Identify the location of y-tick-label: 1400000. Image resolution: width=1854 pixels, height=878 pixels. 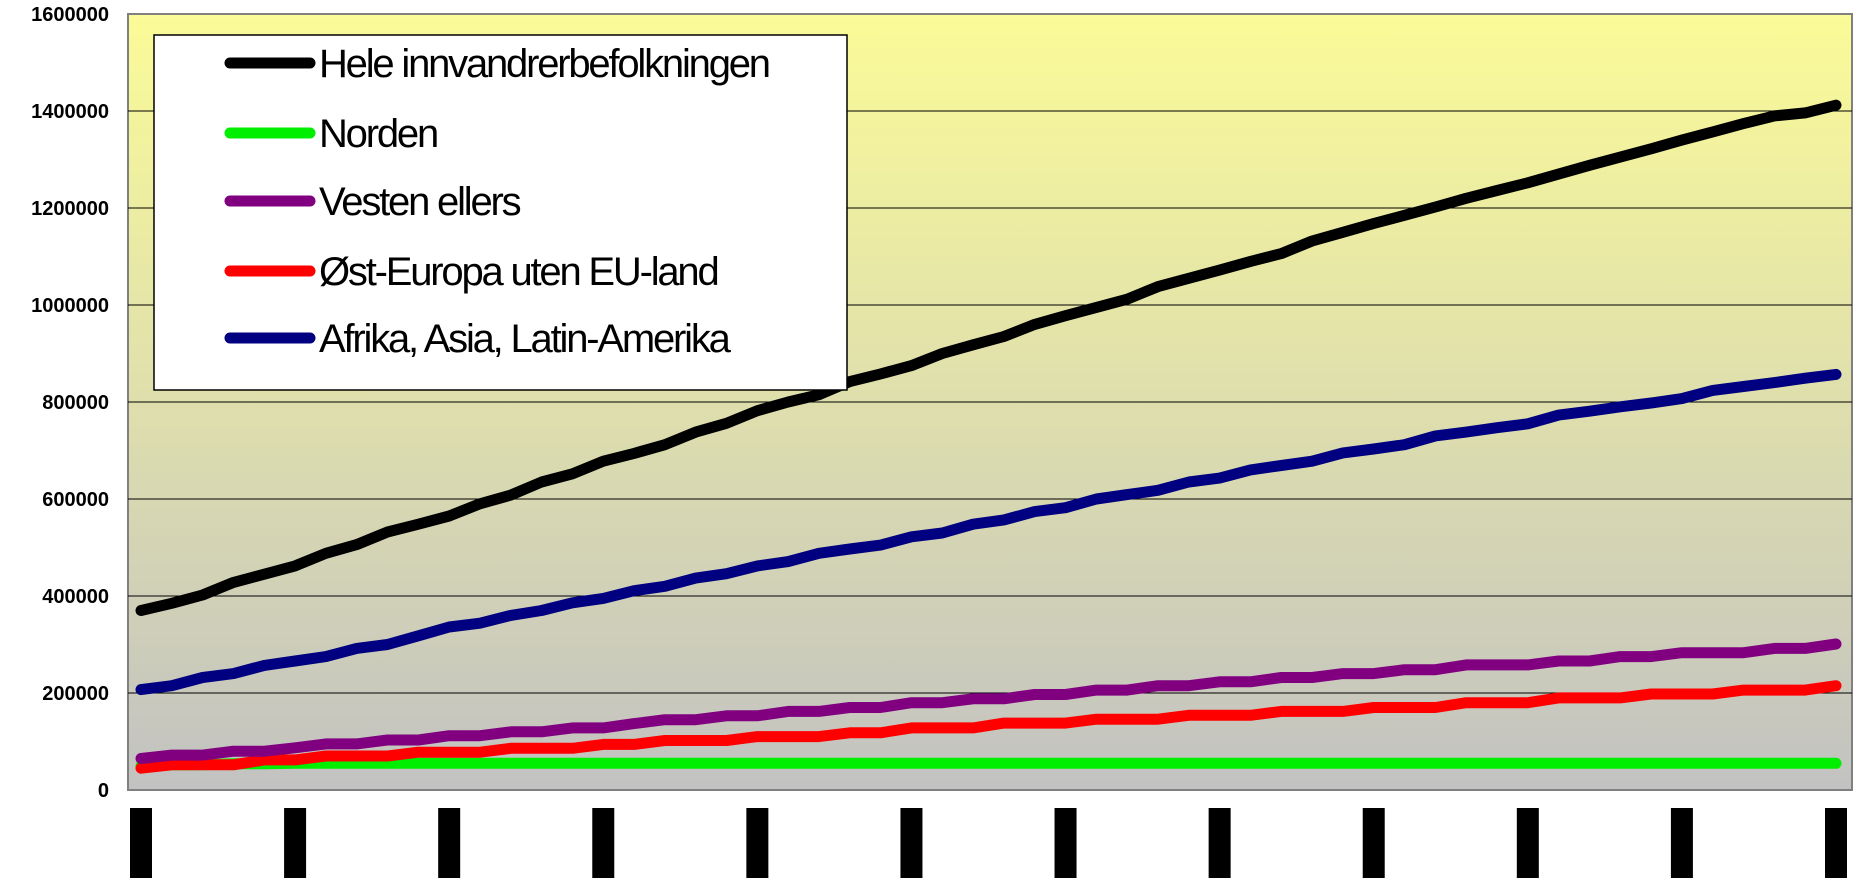
(70, 112).